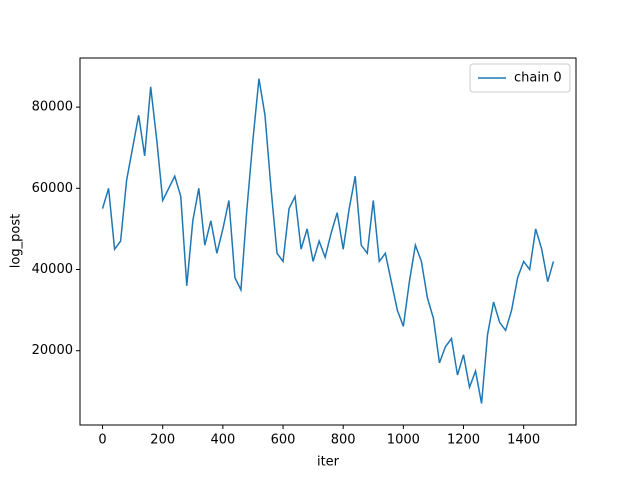 The width and height of the screenshot is (640, 484). What do you see at coordinates (52, 188) in the screenshot?
I see `y-tick-label: 60000` at bounding box center [52, 188].